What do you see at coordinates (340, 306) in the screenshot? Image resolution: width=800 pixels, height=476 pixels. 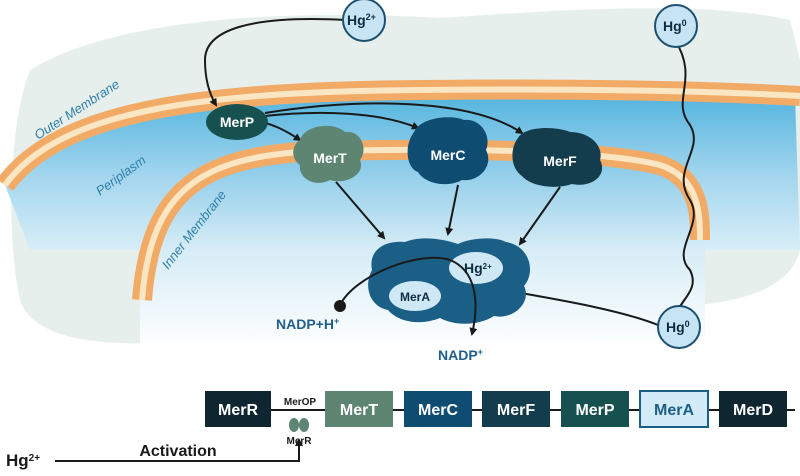 I see `nadph-origin-dot` at bounding box center [340, 306].